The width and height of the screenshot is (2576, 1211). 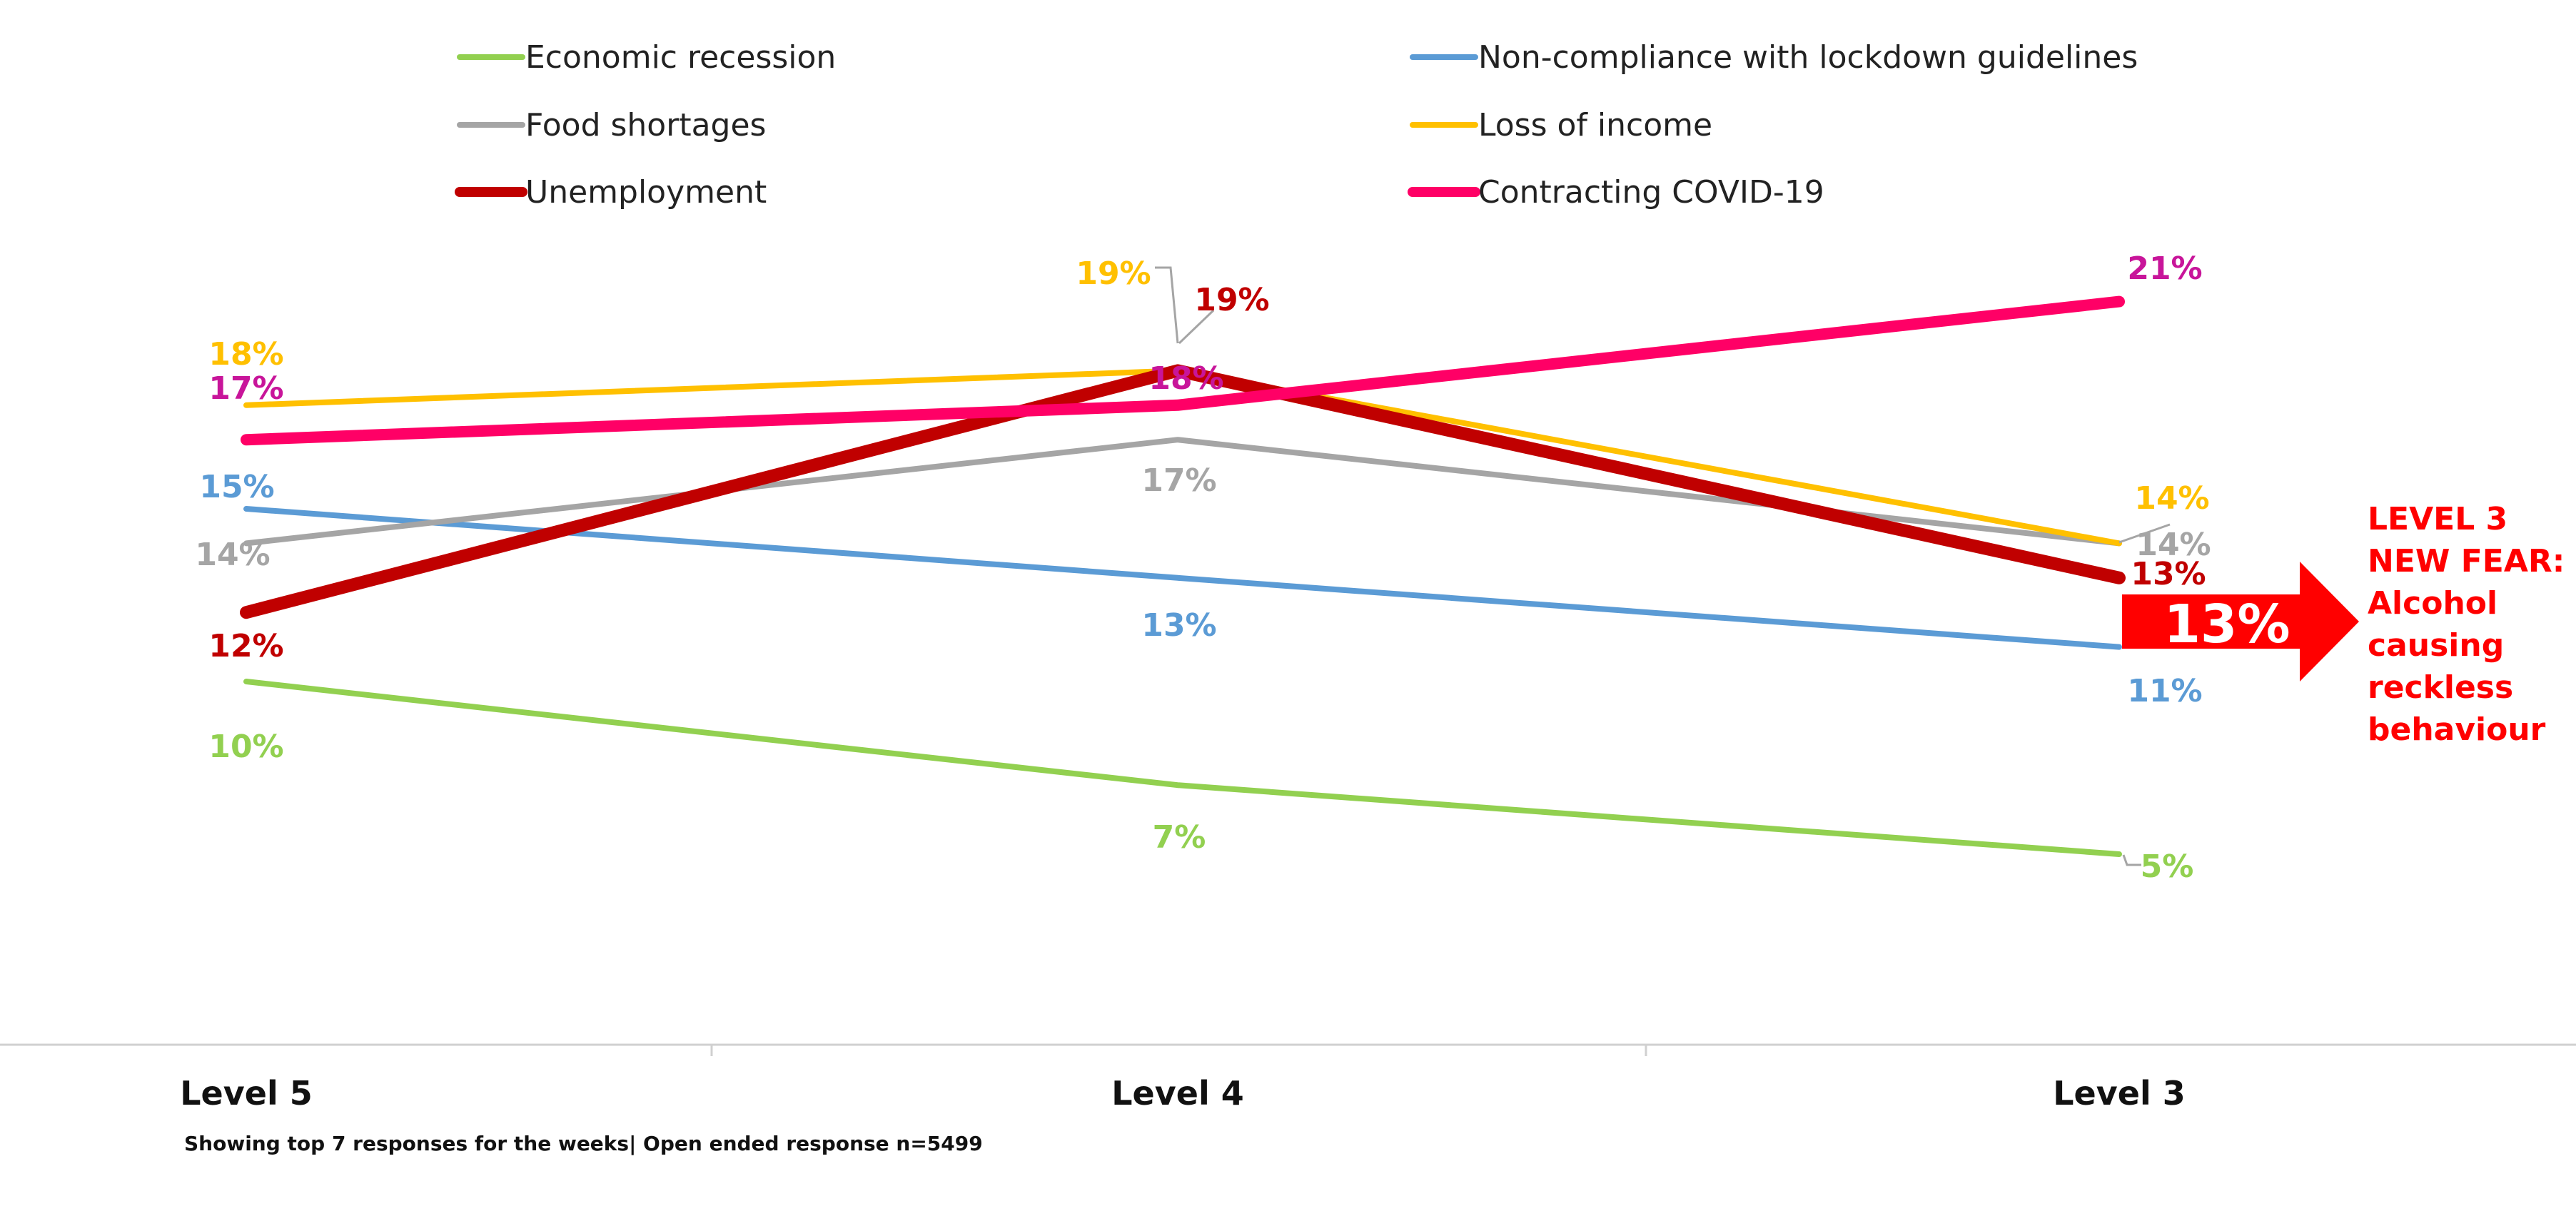 What do you see at coordinates (245, 388) in the screenshot?
I see `data-label-contracting-covid-19: 17%` at bounding box center [245, 388].